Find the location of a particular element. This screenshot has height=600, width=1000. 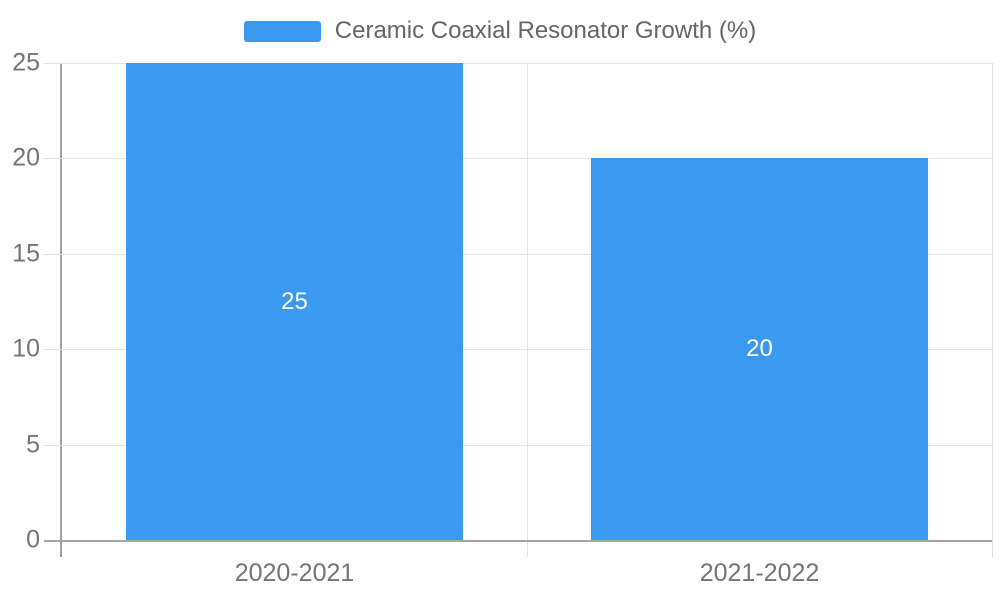

y-axis-line is located at coordinates (61, 310).